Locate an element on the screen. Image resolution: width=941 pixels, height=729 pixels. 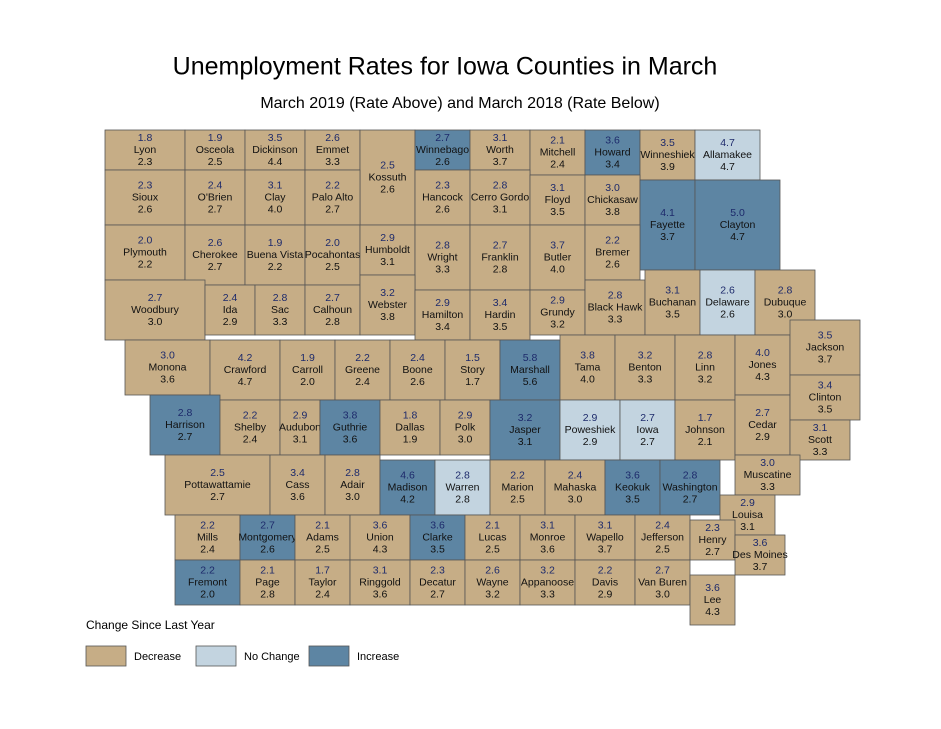
county-name: Lucas is located at coordinates (492, 537).